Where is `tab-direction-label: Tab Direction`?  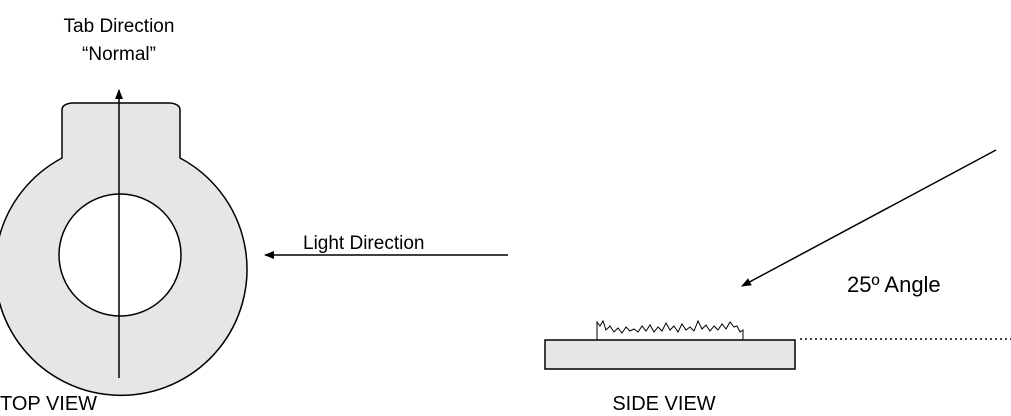
tab-direction-label: Tab Direction is located at coordinates (119, 26).